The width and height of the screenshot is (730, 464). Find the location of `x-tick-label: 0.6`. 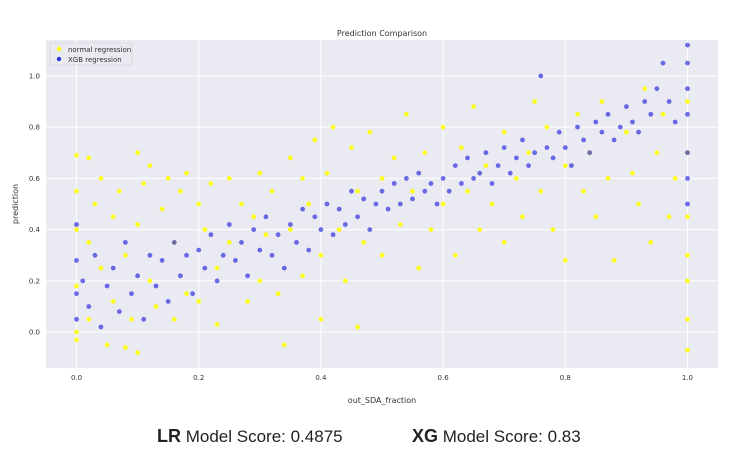

x-tick-label: 0.6 is located at coordinates (444, 378).